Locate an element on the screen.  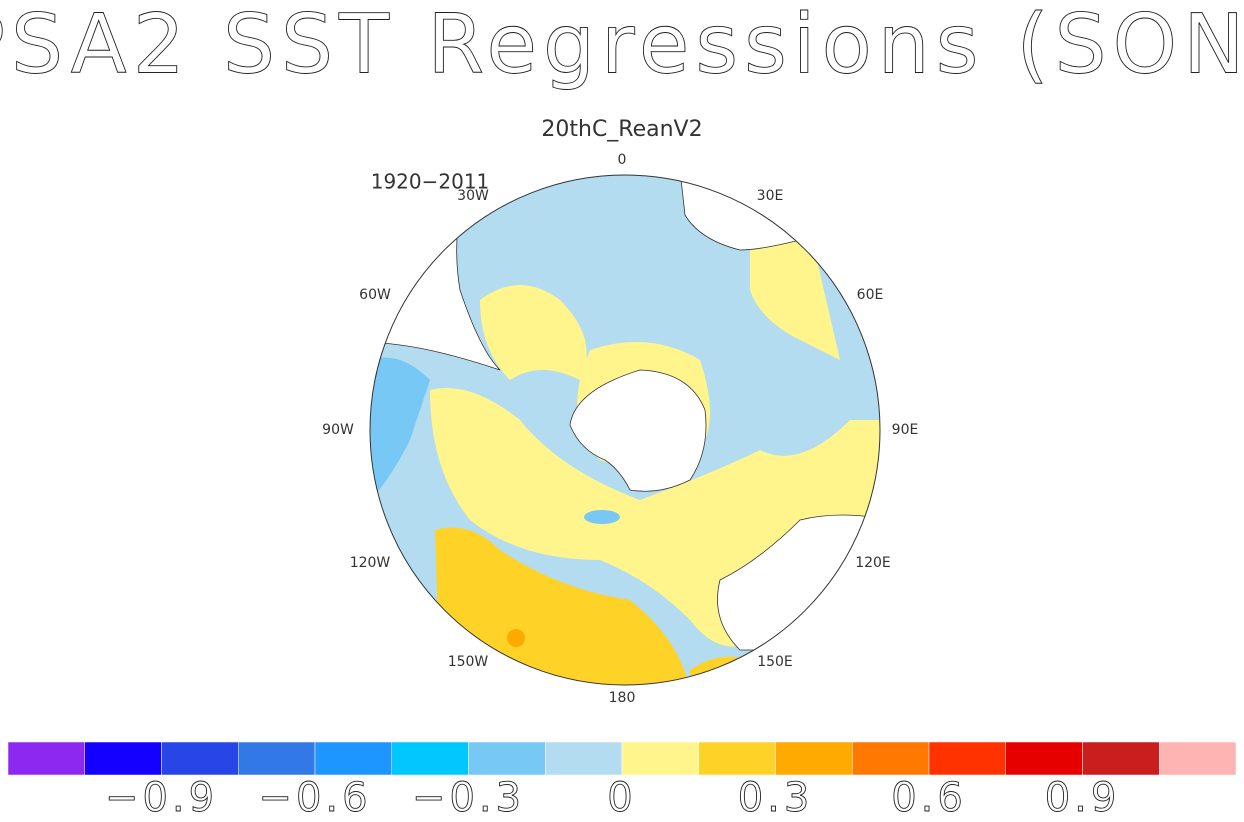
colorbar-tick-label: −0.3 is located at coordinates (468, 798).